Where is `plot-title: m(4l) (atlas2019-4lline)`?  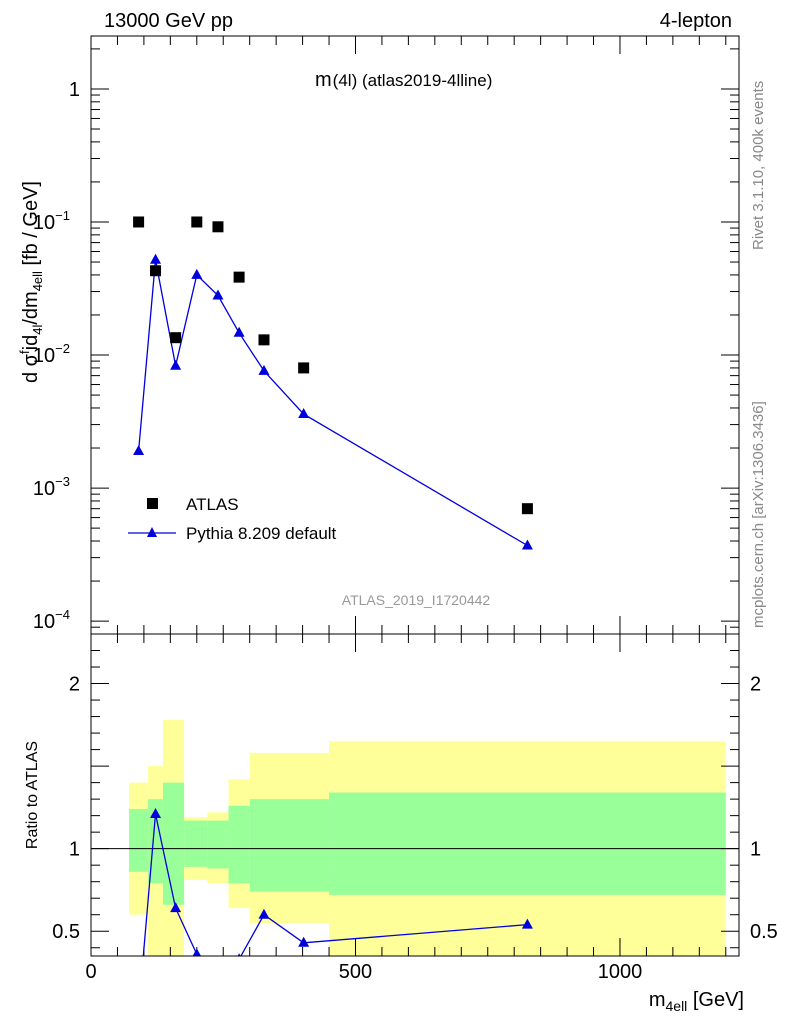
plot-title: m(4l) (atlas2019-4lline) is located at coordinates (403, 80).